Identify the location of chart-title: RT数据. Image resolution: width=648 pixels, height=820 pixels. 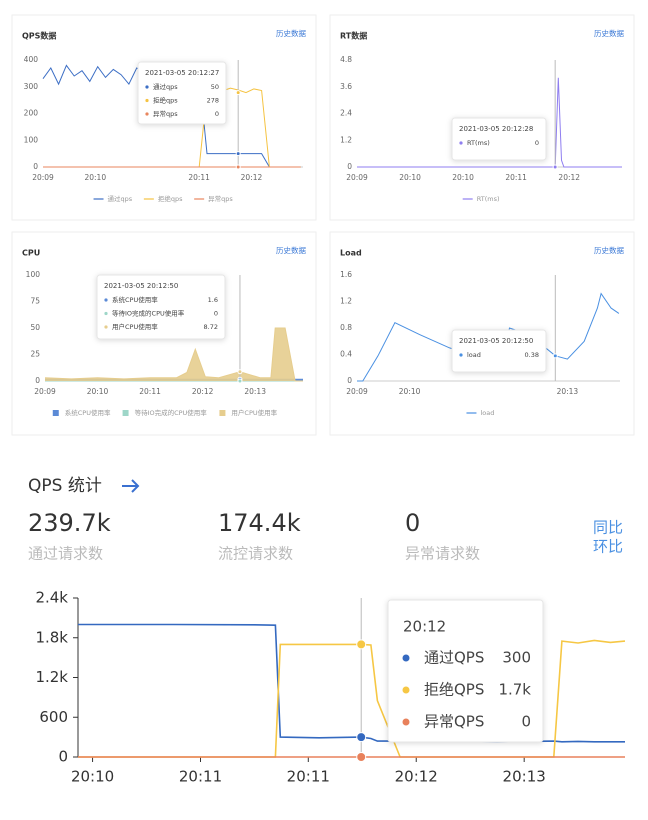
(353, 36).